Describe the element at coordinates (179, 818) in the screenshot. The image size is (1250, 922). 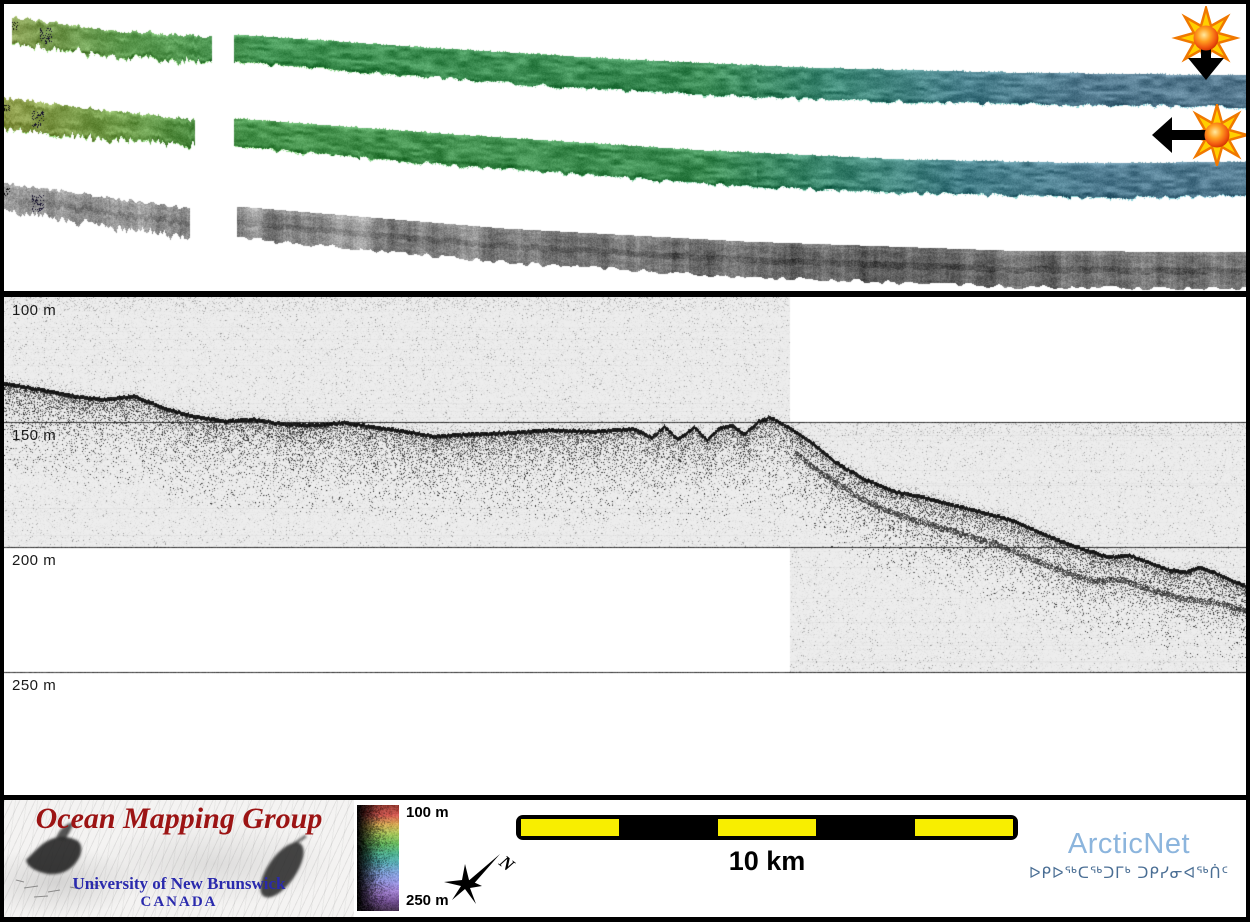
I see `omg-title: Ocean Mapping Group` at that location.